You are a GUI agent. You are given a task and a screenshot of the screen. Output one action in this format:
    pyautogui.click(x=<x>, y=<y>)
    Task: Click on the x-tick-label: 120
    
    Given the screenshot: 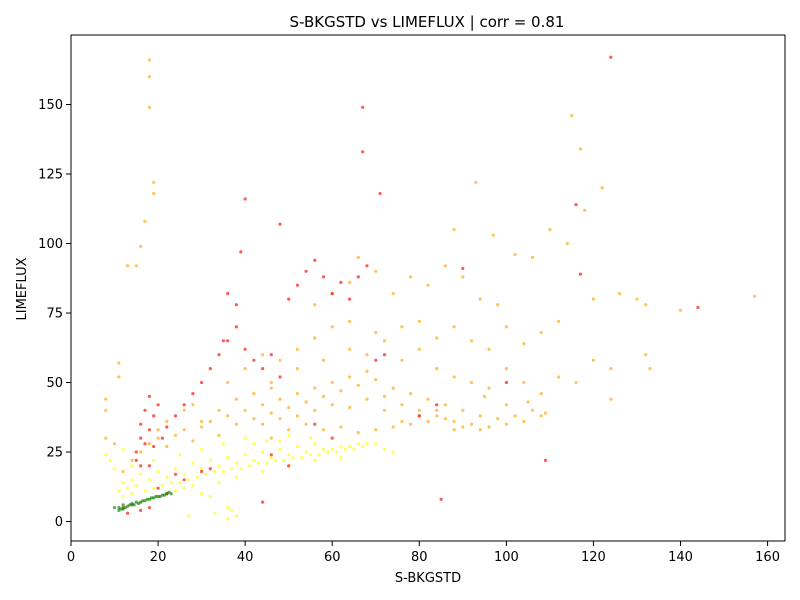 What is the action you would take?
    pyautogui.click(x=593, y=557)
    